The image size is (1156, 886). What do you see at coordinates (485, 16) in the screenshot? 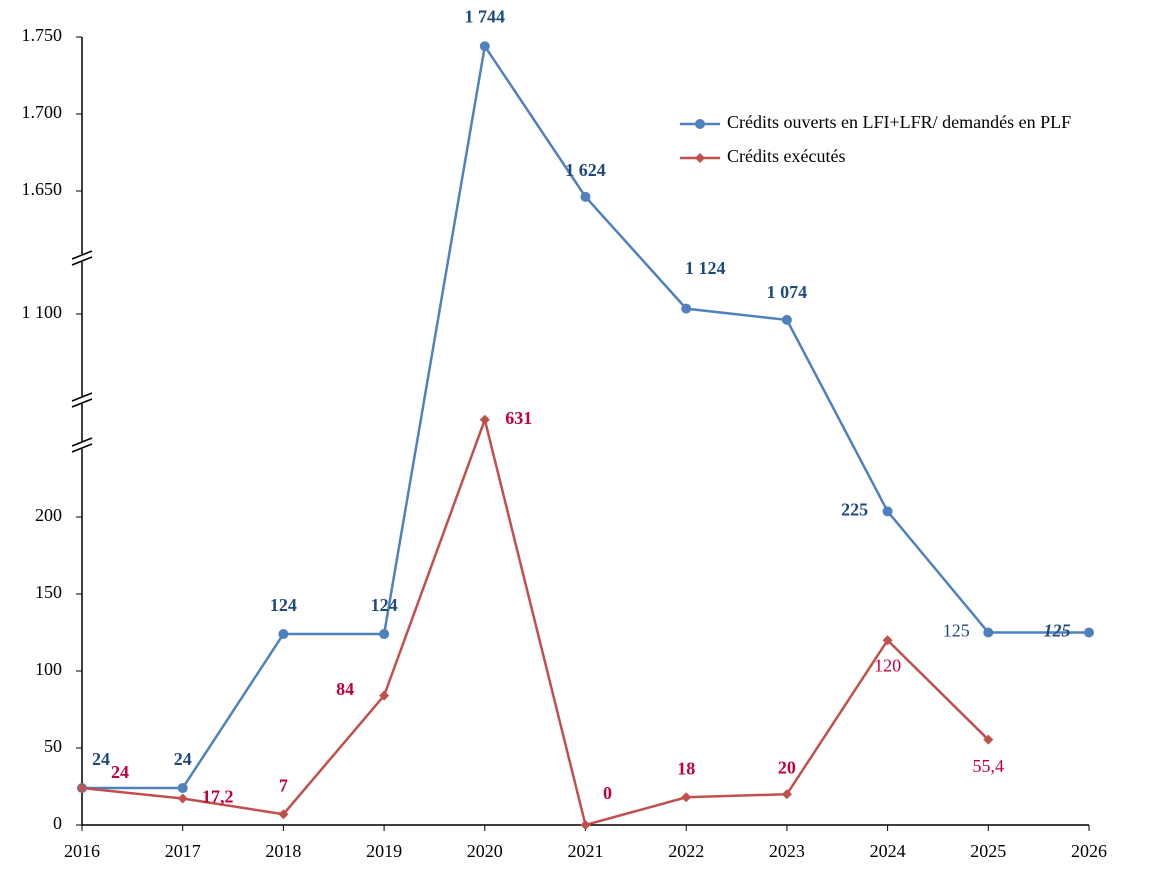
I see `data-label: 1 744` at bounding box center [485, 16].